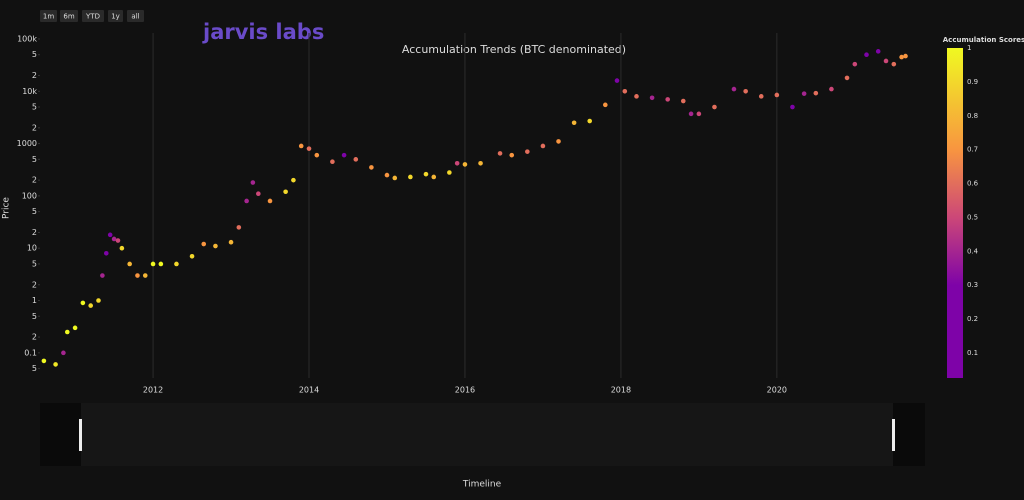  What do you see at coordinates (34, 300) in the screenshot?
I see `y-tick-label: 1` at bounding box center [34, 300].